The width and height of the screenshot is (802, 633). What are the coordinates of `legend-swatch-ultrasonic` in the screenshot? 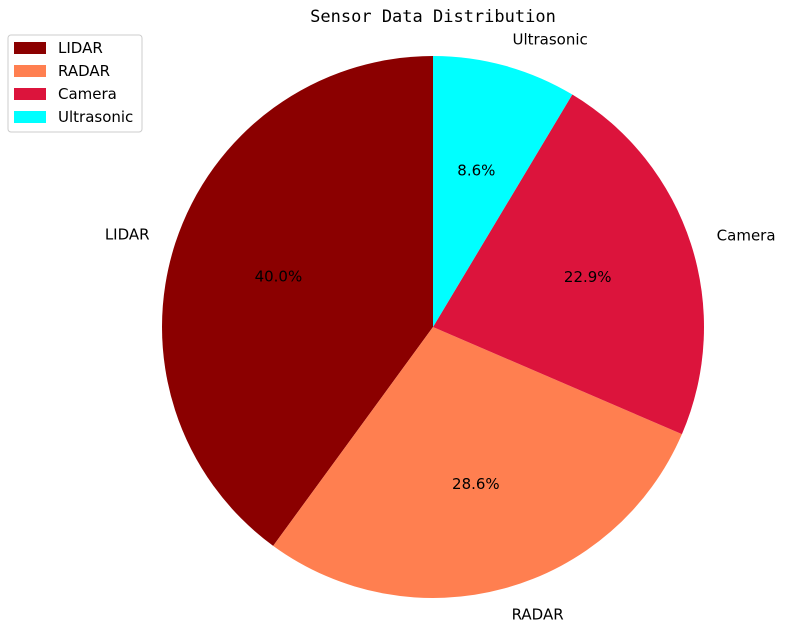 It's located at (30, 117).